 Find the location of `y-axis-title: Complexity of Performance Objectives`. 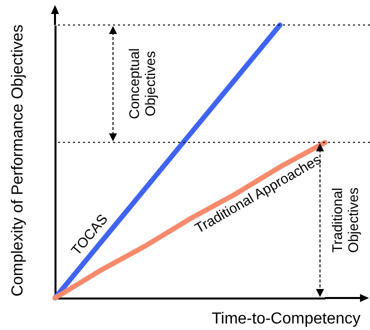

y-axis-title: Complexity of Performance Objectives is located at coordinates (18, 160).